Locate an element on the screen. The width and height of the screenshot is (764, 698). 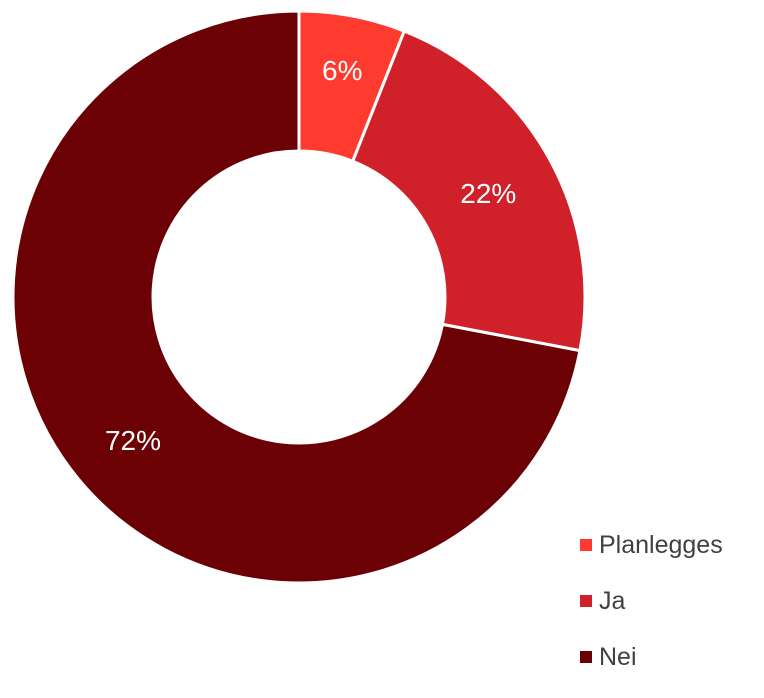
legend-item-planlegges: Planlegges is located at coordinates (672, 545).